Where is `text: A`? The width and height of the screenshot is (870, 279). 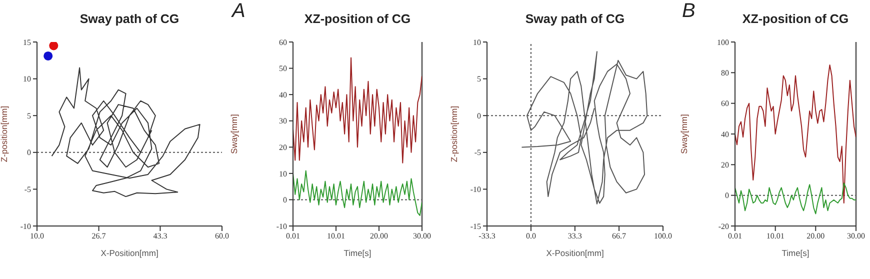
text: A is located at coordinates (239, 11).